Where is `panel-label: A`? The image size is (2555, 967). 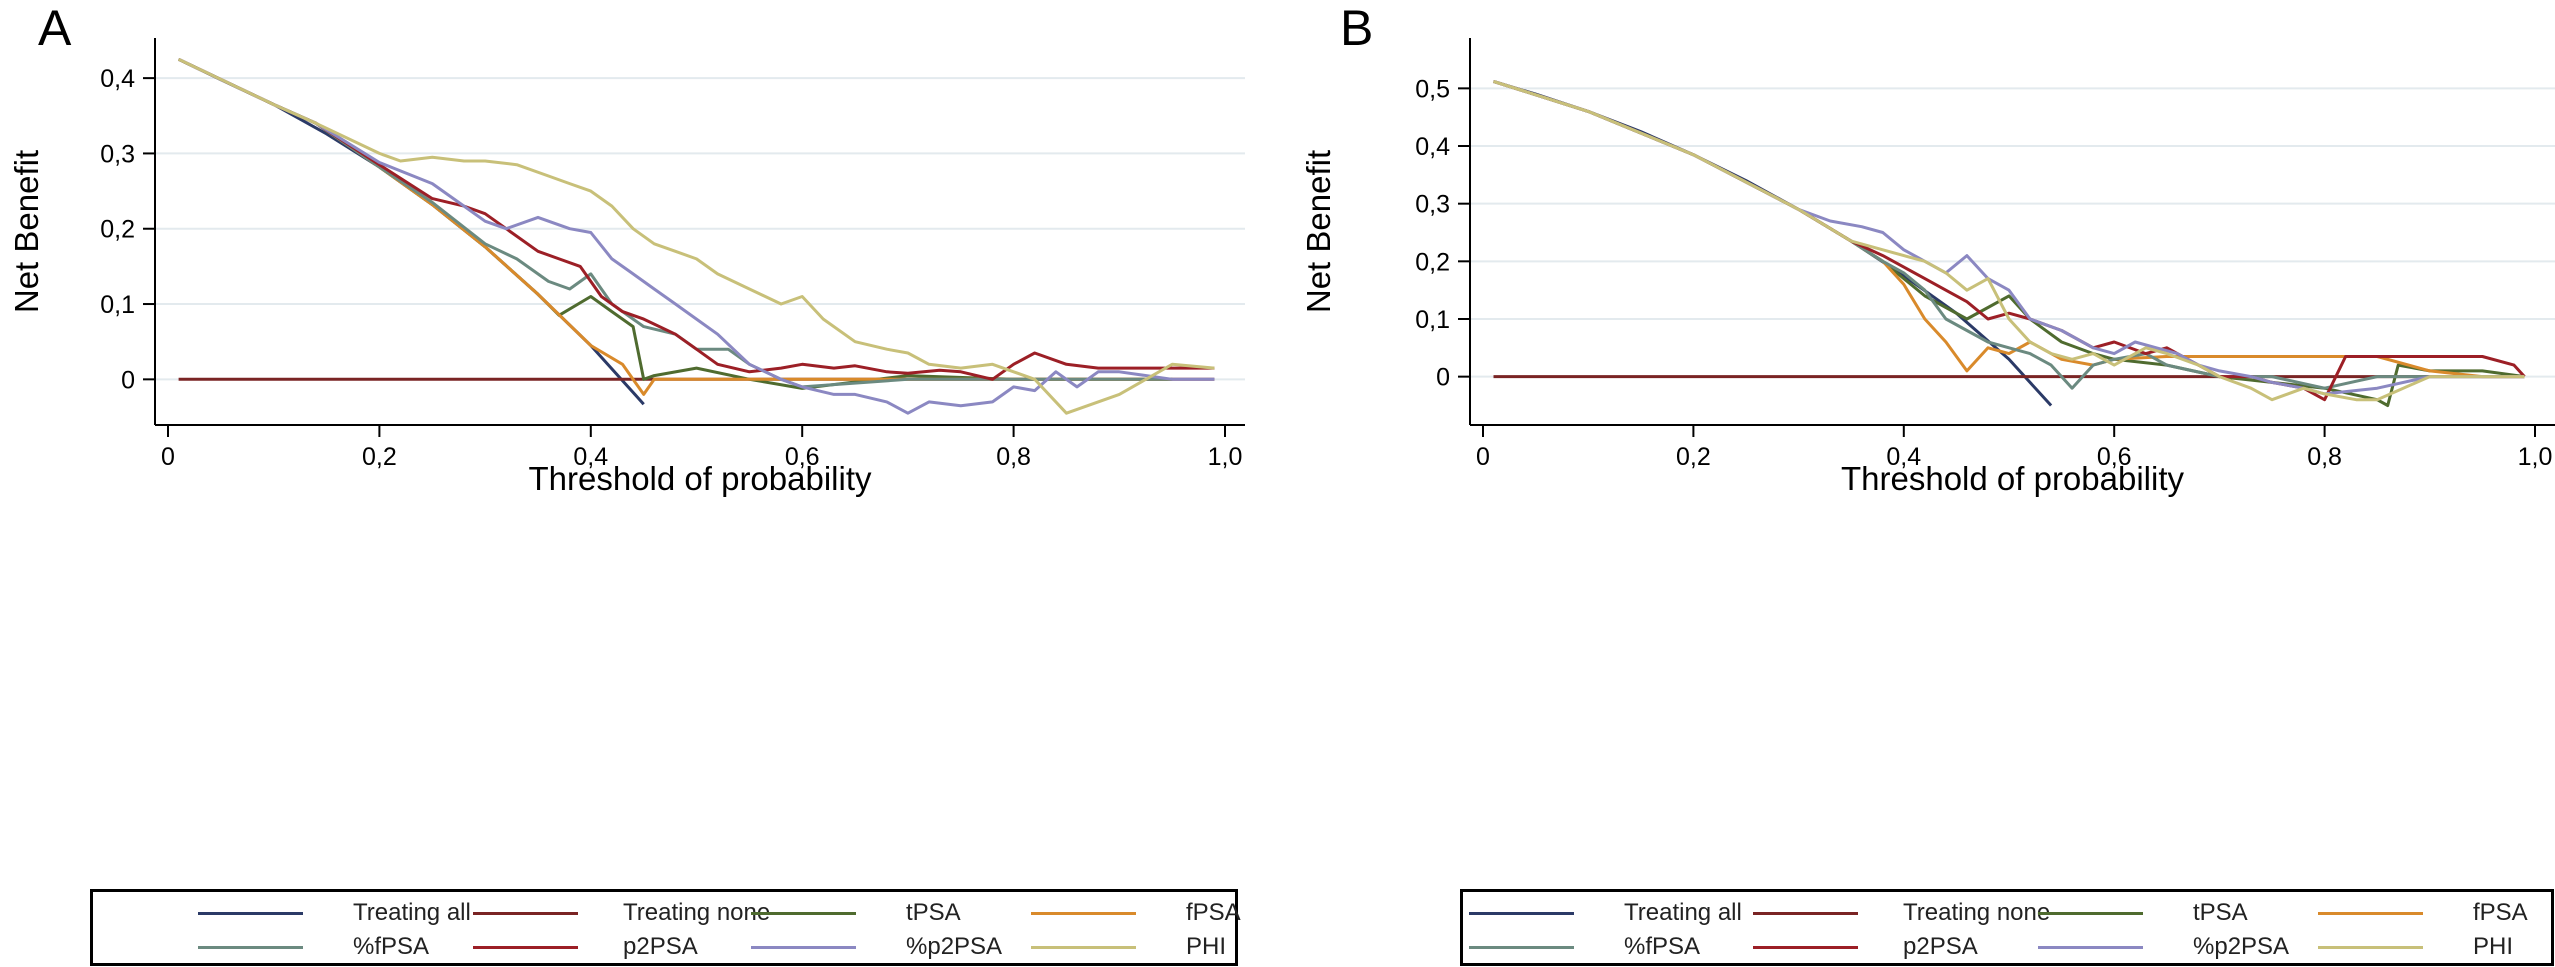
panel-label: A is located at coordinates (55, 28).